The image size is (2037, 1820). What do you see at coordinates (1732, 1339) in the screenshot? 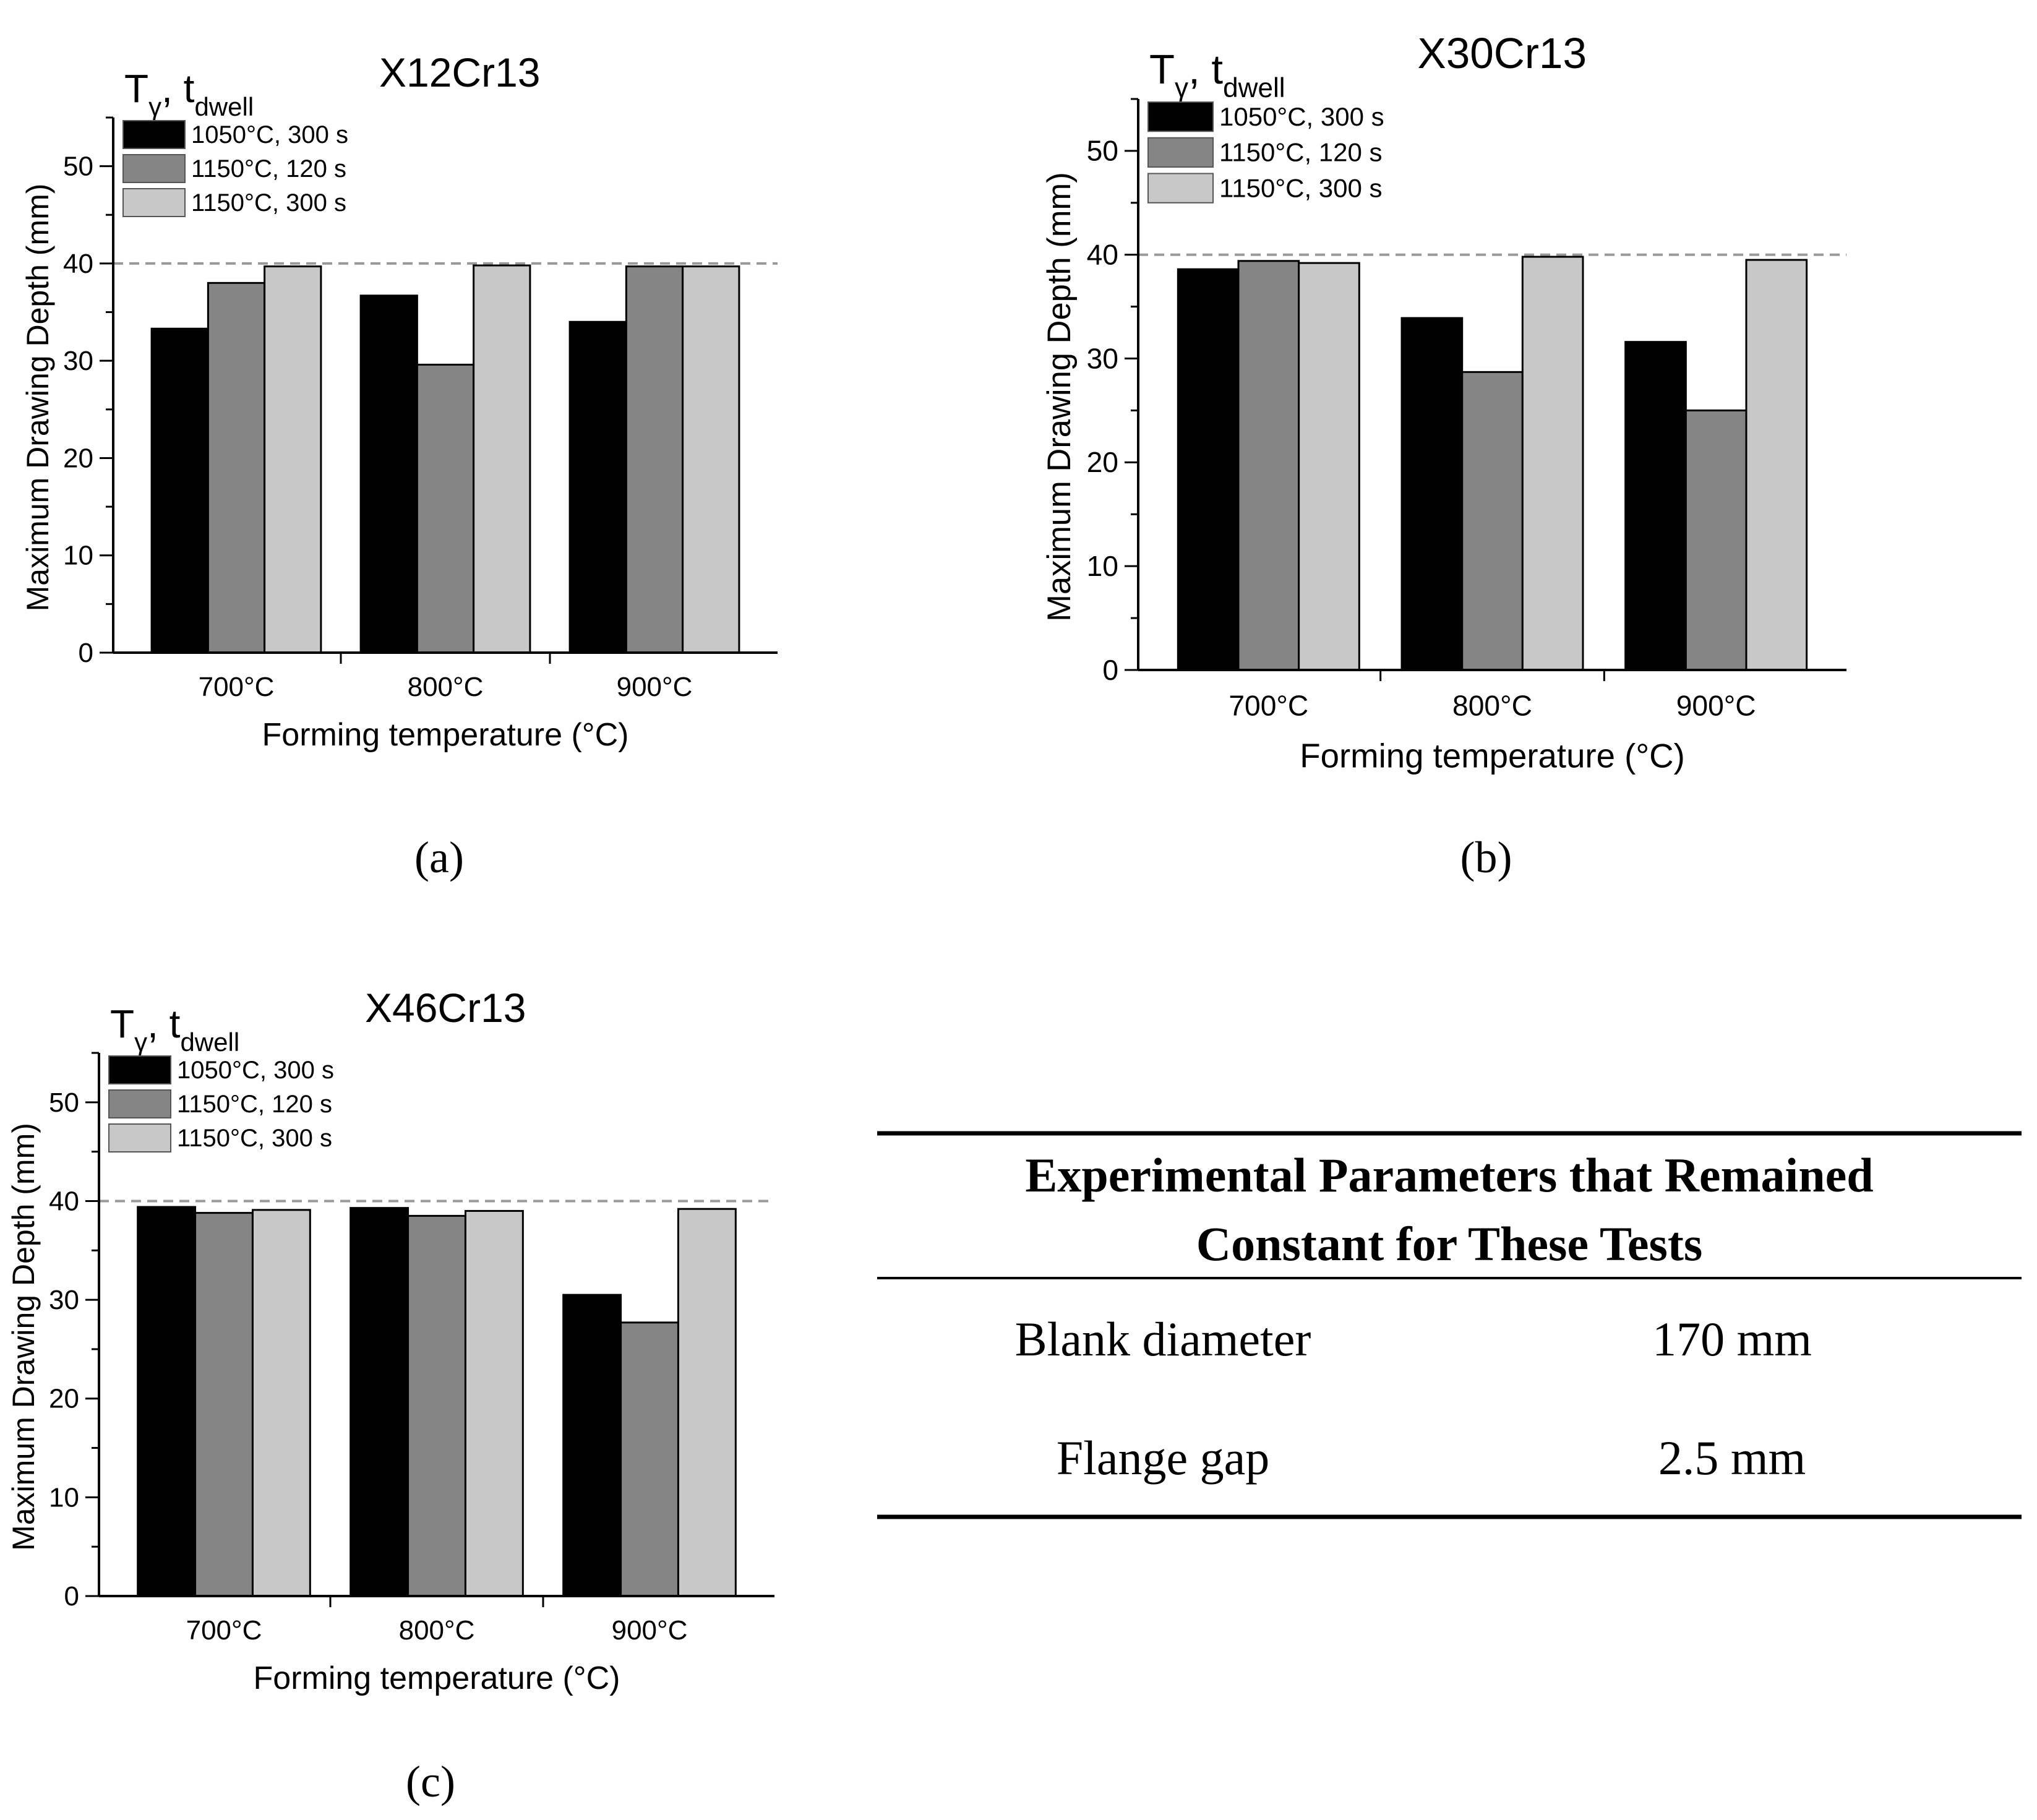
I see `table-row-value: 170 mm` at bounding box center [1732, 1339].